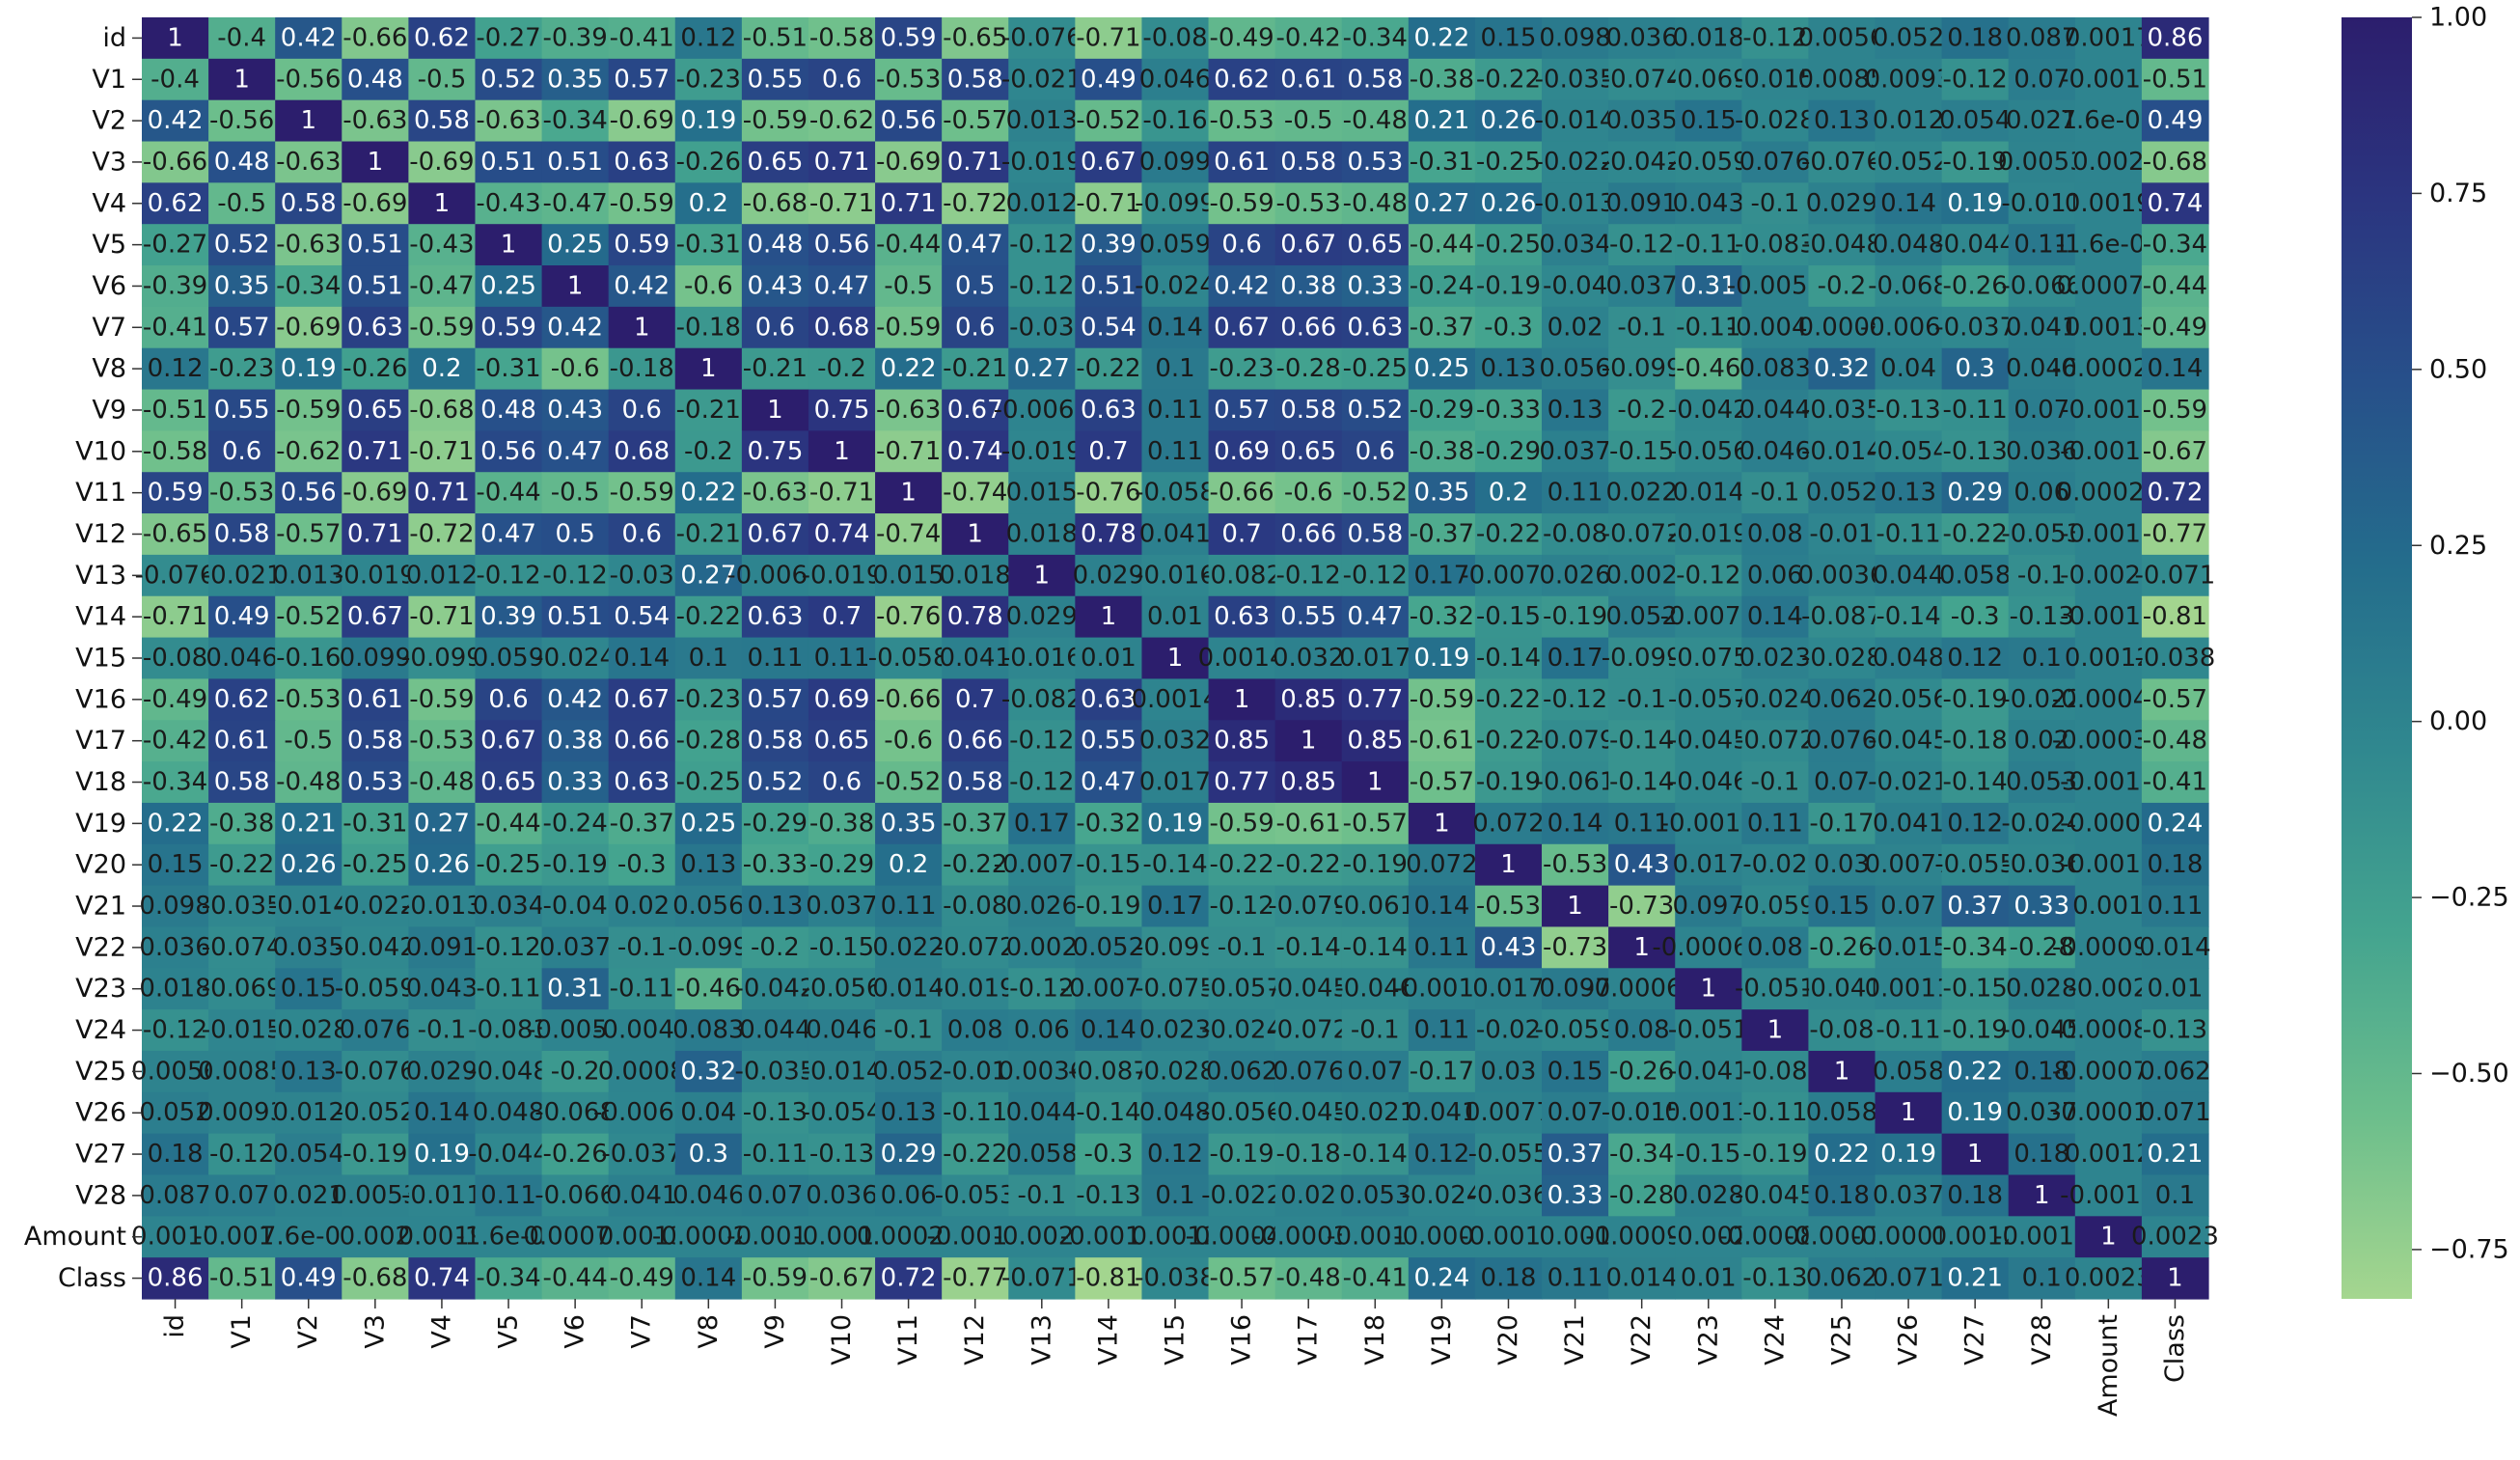 The width and height of the screenshot is (2520, 1460). I want to click on cell-value-label: -0.76, so click(1108, 493).